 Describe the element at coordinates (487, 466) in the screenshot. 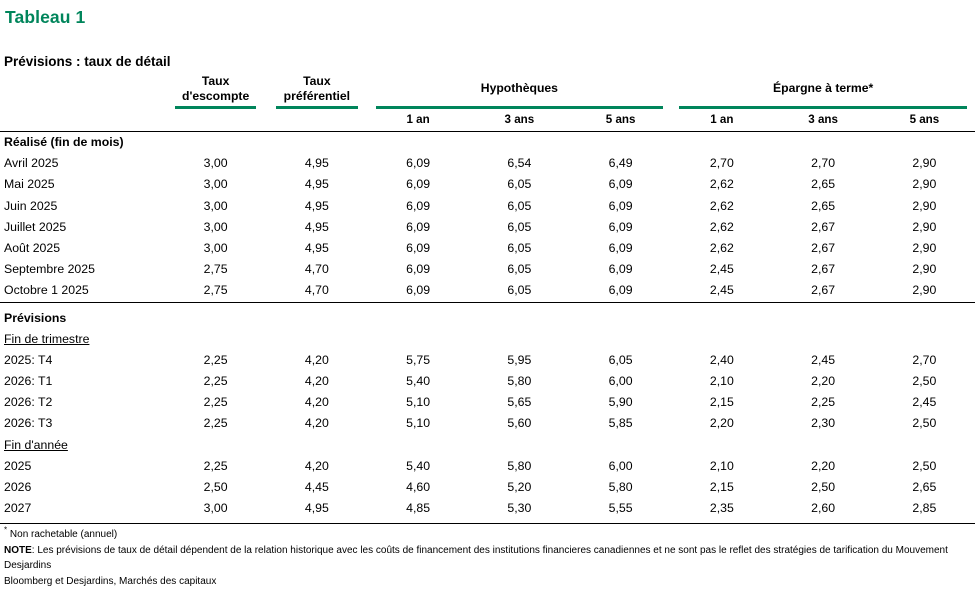

I see `table-row: 2025 2,25 4,20 5,40 5,80 6,00 2,10 2,20 2,50` at that location.